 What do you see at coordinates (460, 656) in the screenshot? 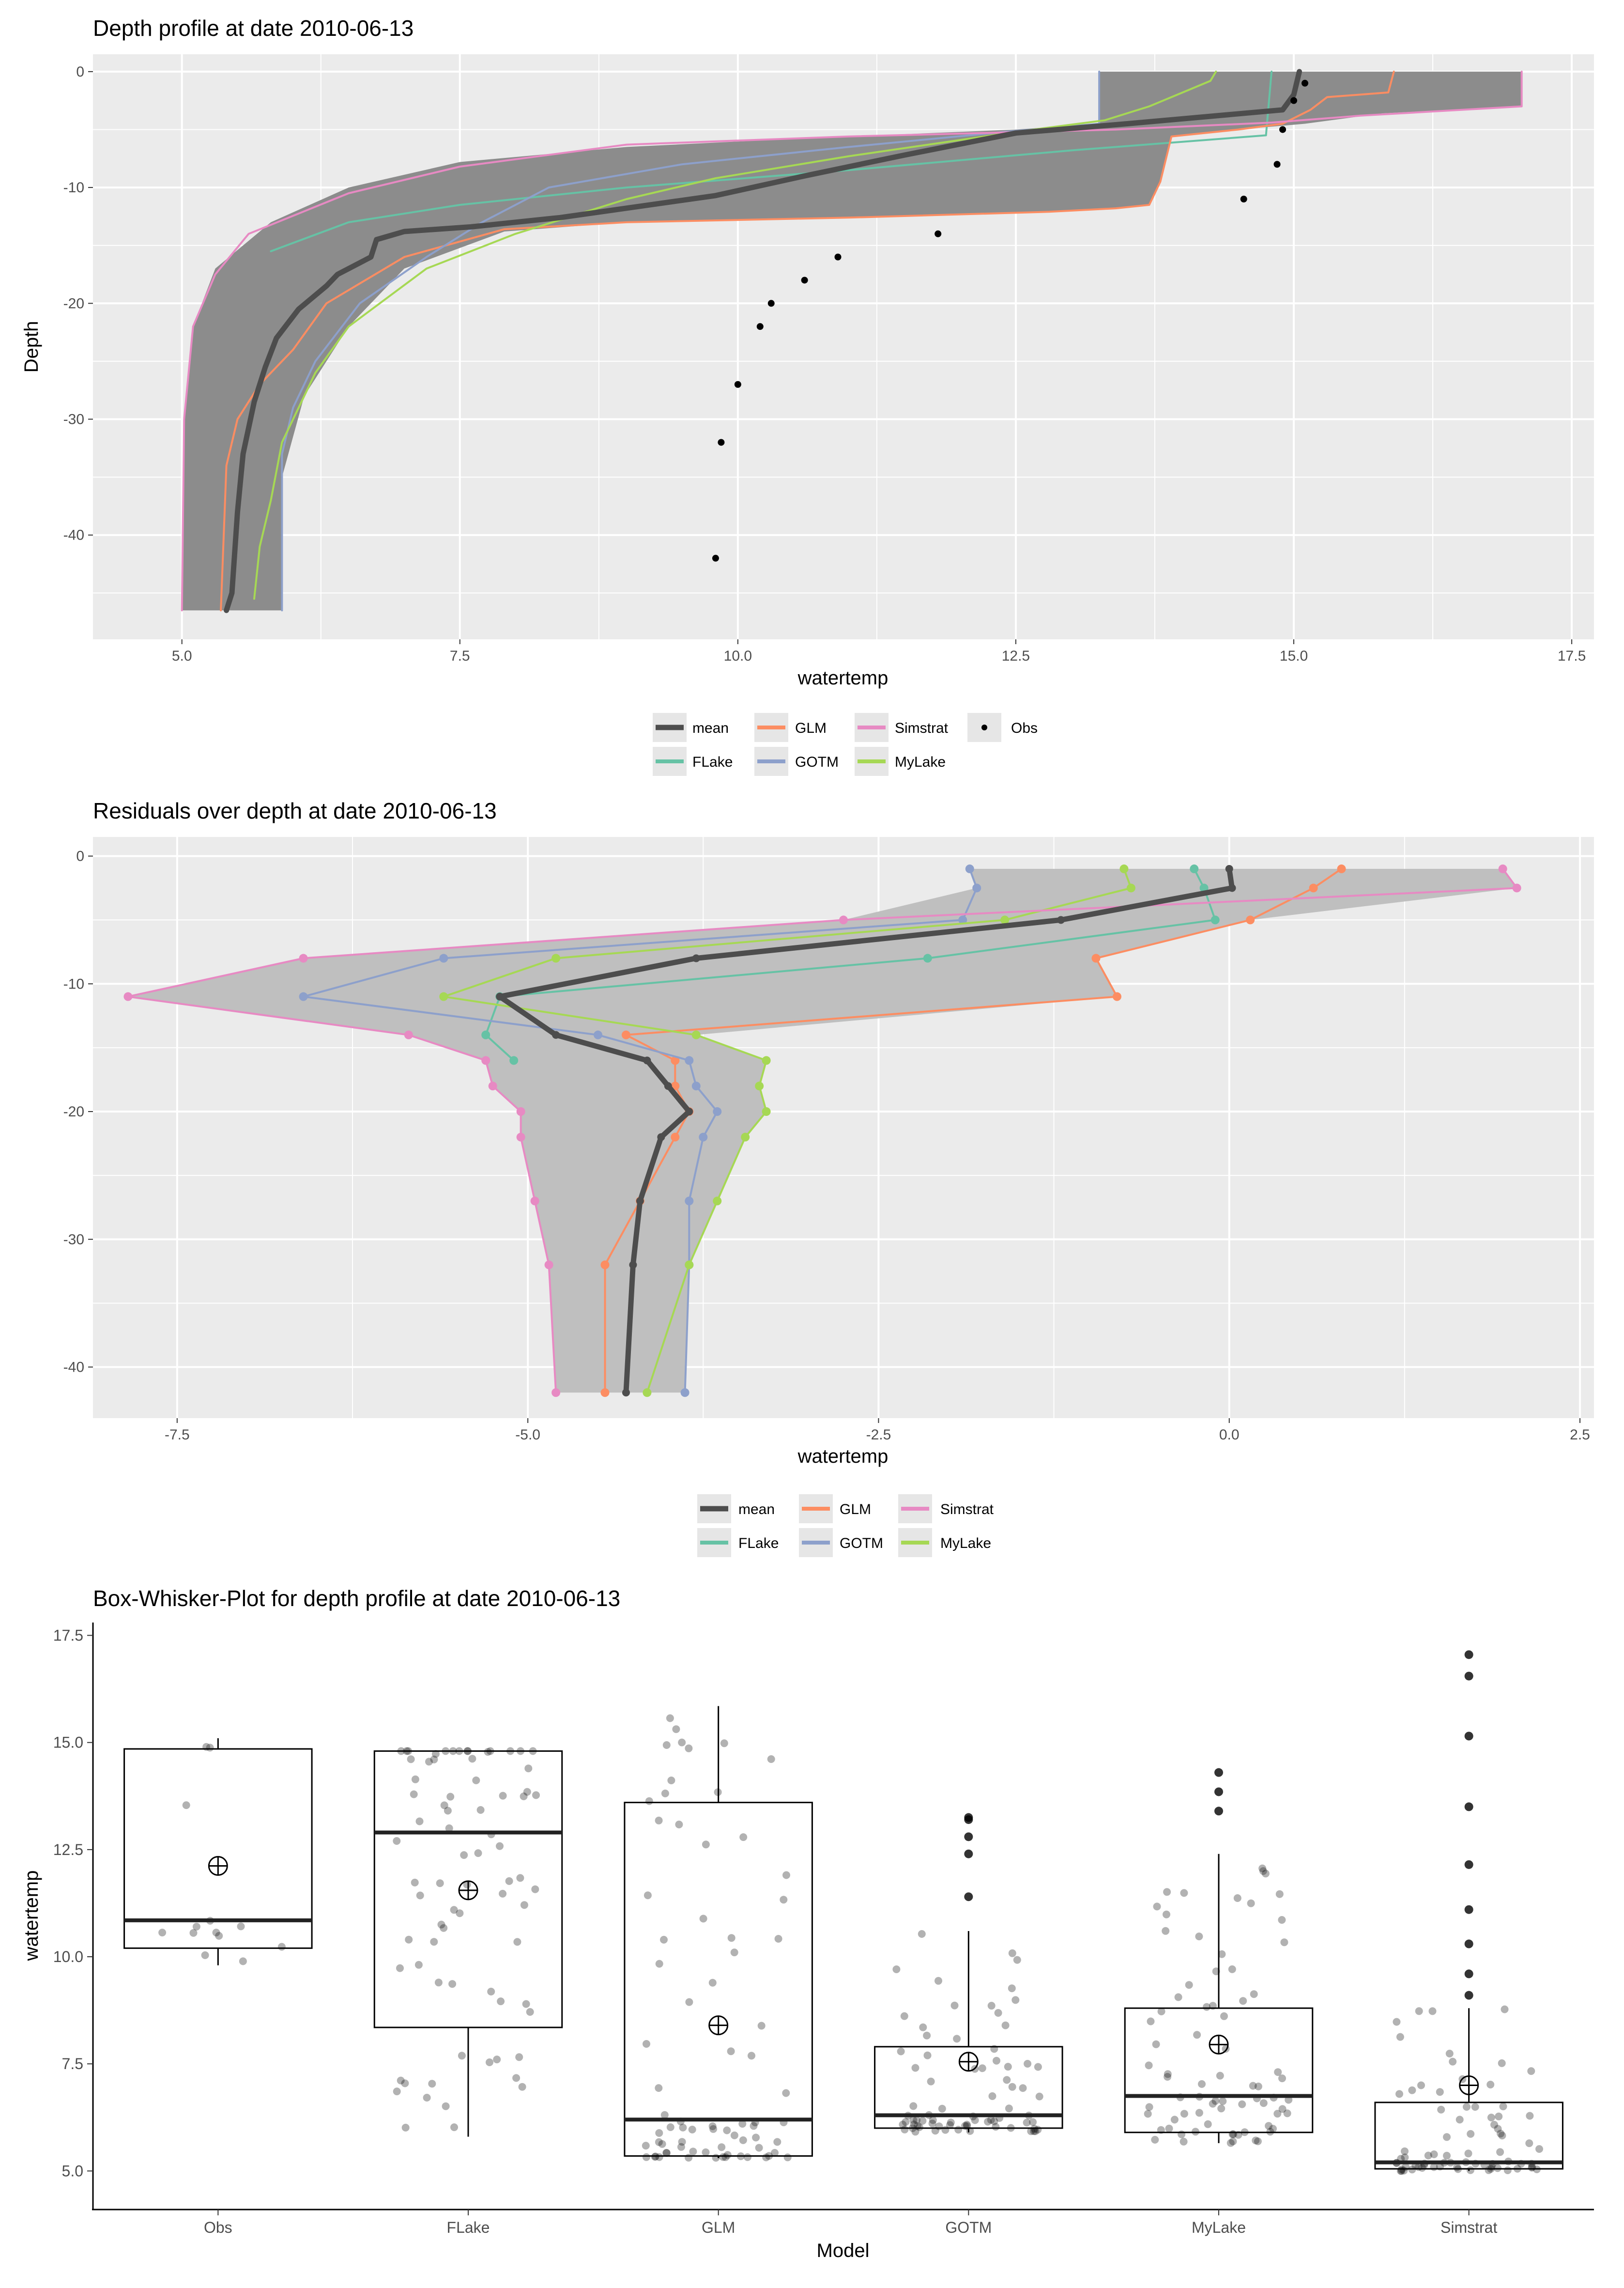
I see `x-tick-label: 7.5` at bounding box center [460, 656].